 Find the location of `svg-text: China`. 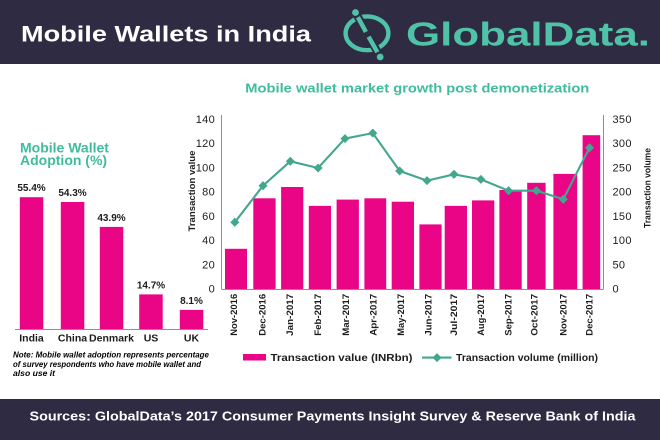

svg-text: China is located at coordinates (72, 339).